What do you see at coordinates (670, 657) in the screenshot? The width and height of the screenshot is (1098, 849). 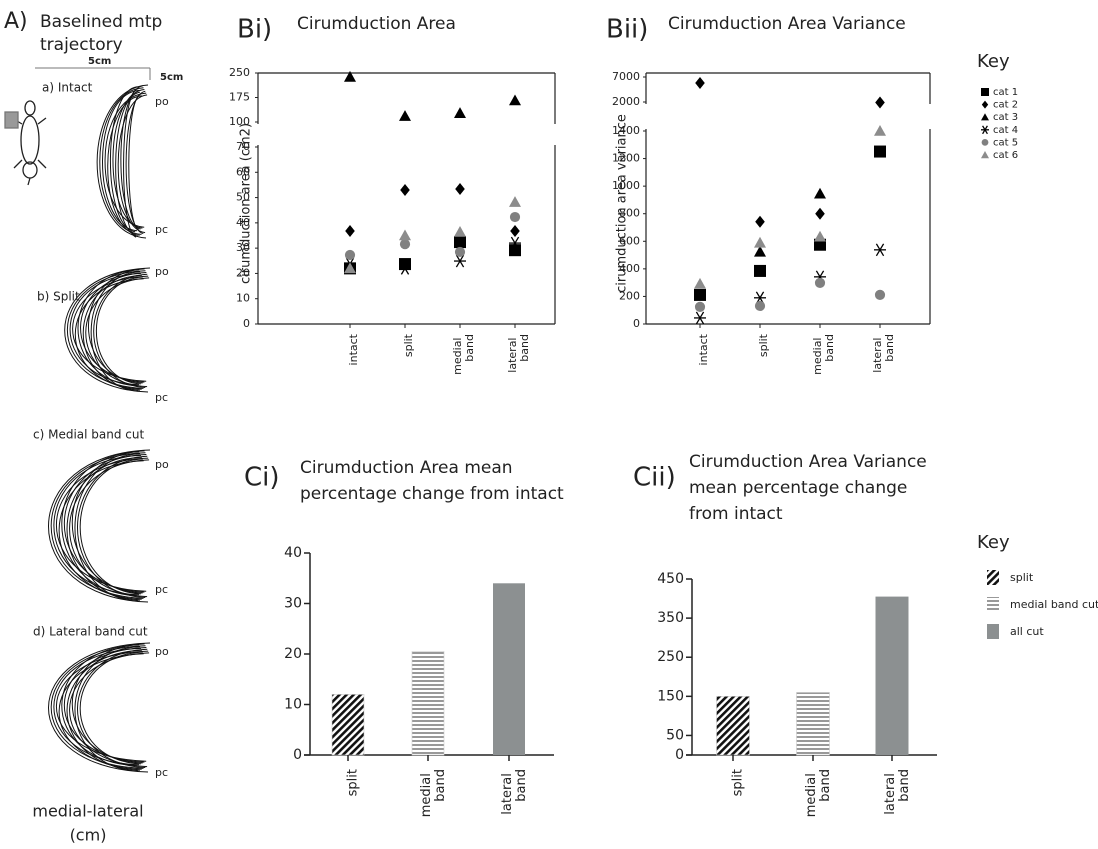 I see `y-tick-label: 250` at bounding box center [670, 657].